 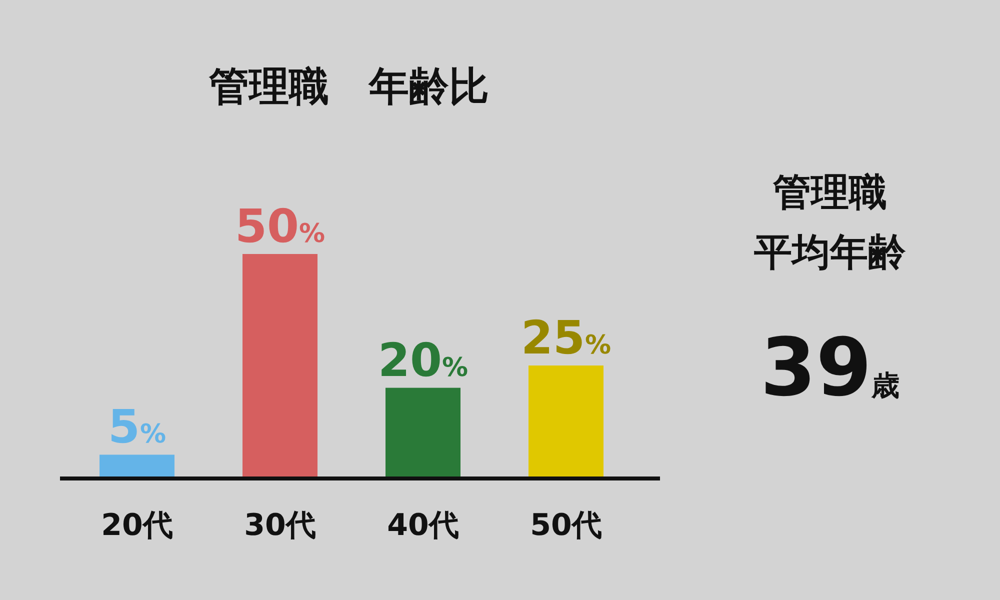 What do you see at coordinates (566, 337) in the screenshot?
I see `data-label: 25%` at bounding box center [566, 337].